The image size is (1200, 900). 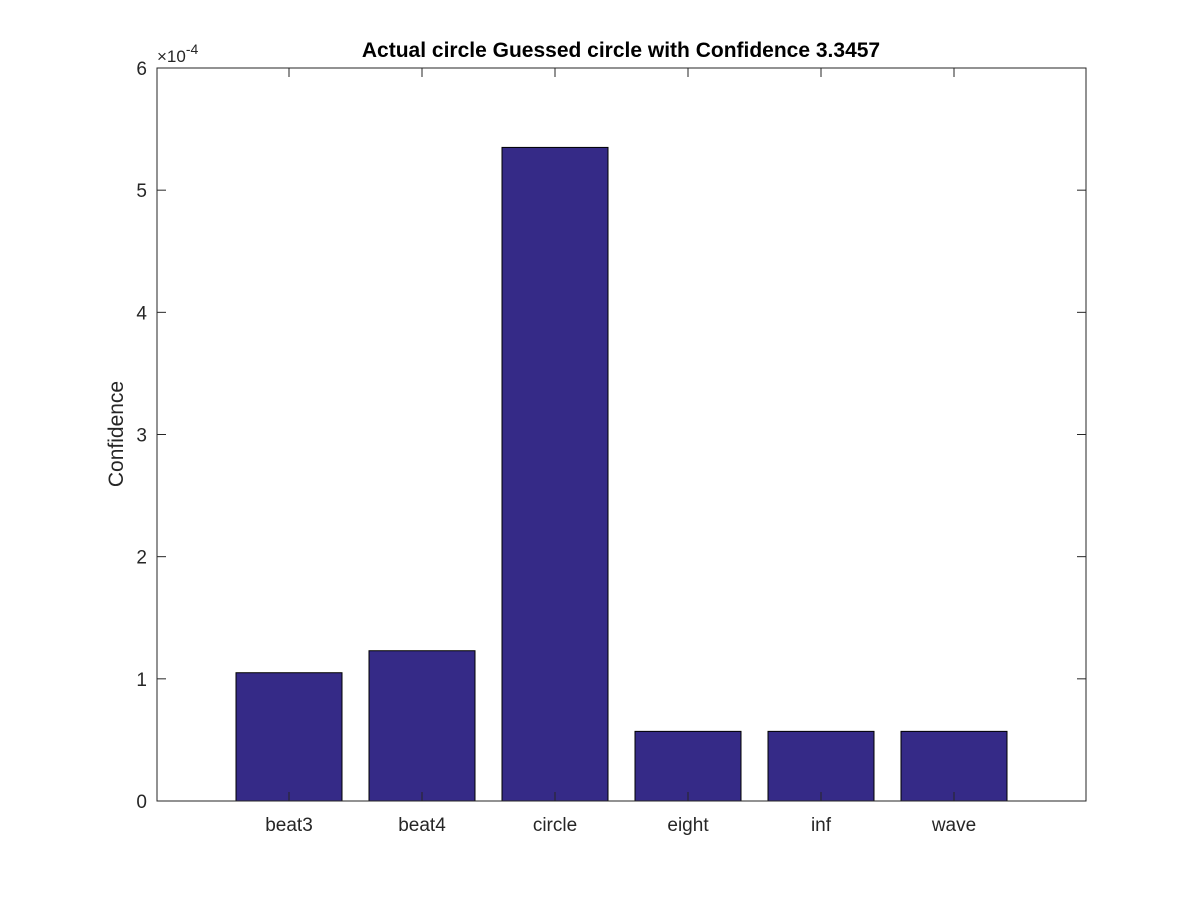 What do you see at coordinates (141, 802) in the screenshot?
I see `y-tick-label: 0` at bounding box center [141, 802].